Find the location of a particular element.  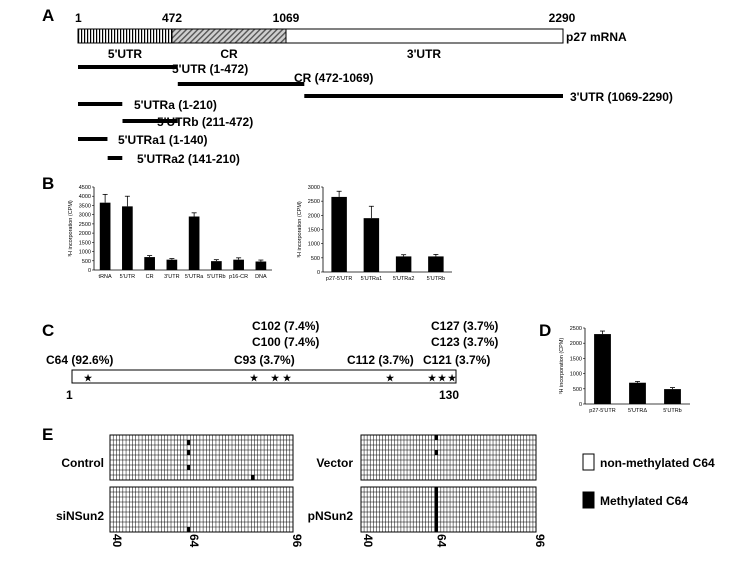

mrna-5utr-region is located at coordinates (125, 36).